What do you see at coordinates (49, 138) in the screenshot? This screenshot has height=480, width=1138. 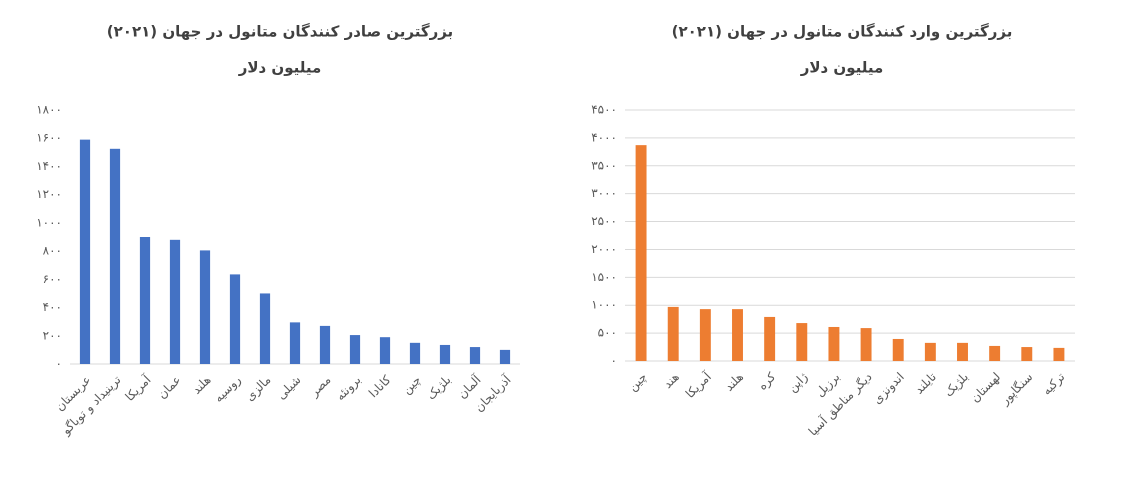 I see `y-tick-label: ۱۶۰۰` at bounding box center [49, 138].